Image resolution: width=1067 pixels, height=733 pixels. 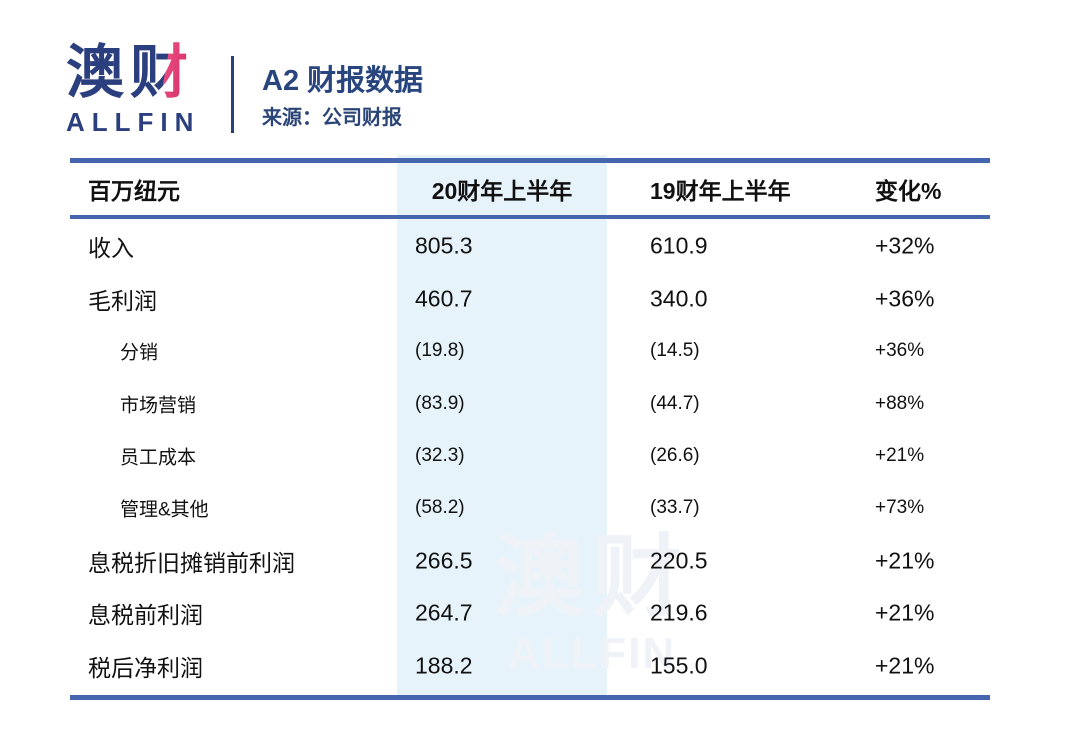 What do you see at coordinates (139, 353) in the screenshot?
I see `row-label: 分销` at bounding box center [139, 353].